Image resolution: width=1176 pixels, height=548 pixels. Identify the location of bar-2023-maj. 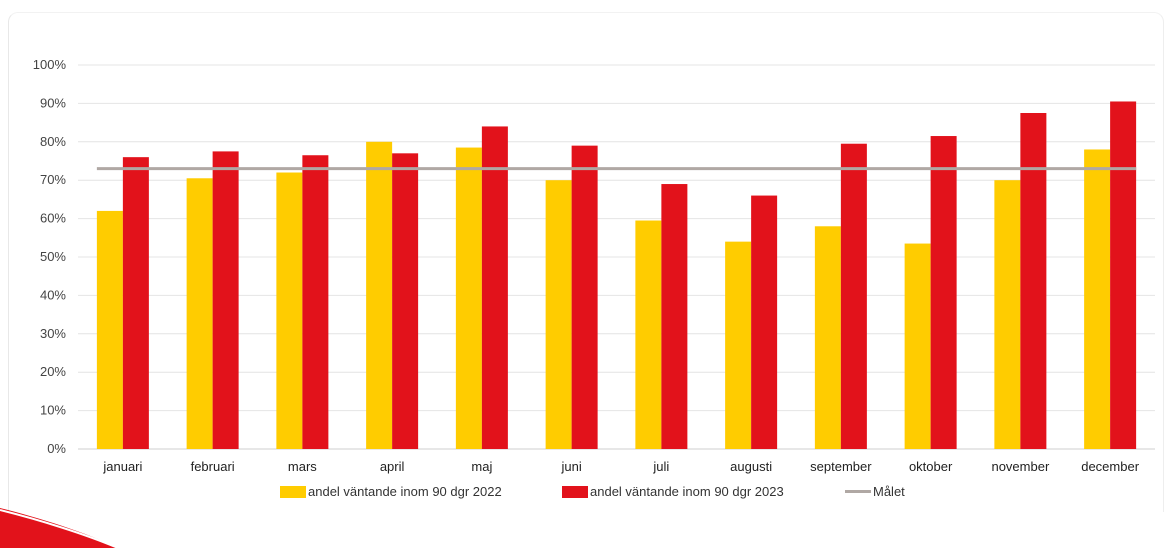
(494, 287).